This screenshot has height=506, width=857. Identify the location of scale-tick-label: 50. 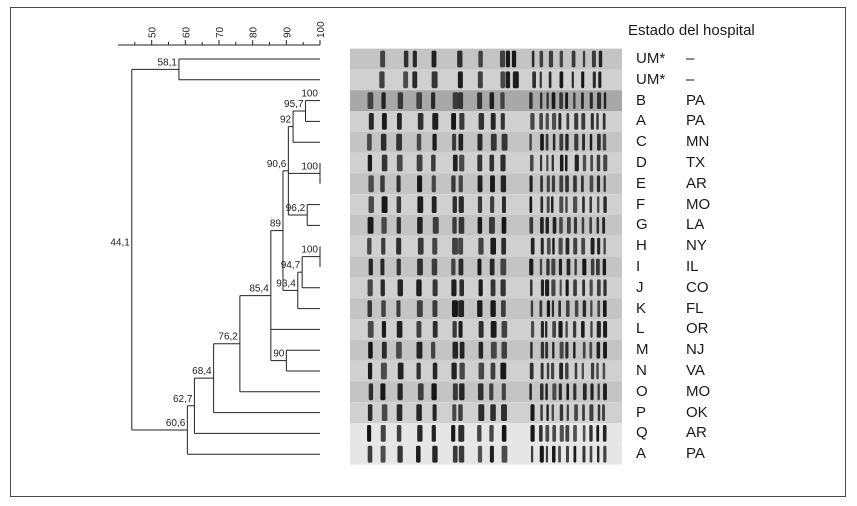
(153, 32).